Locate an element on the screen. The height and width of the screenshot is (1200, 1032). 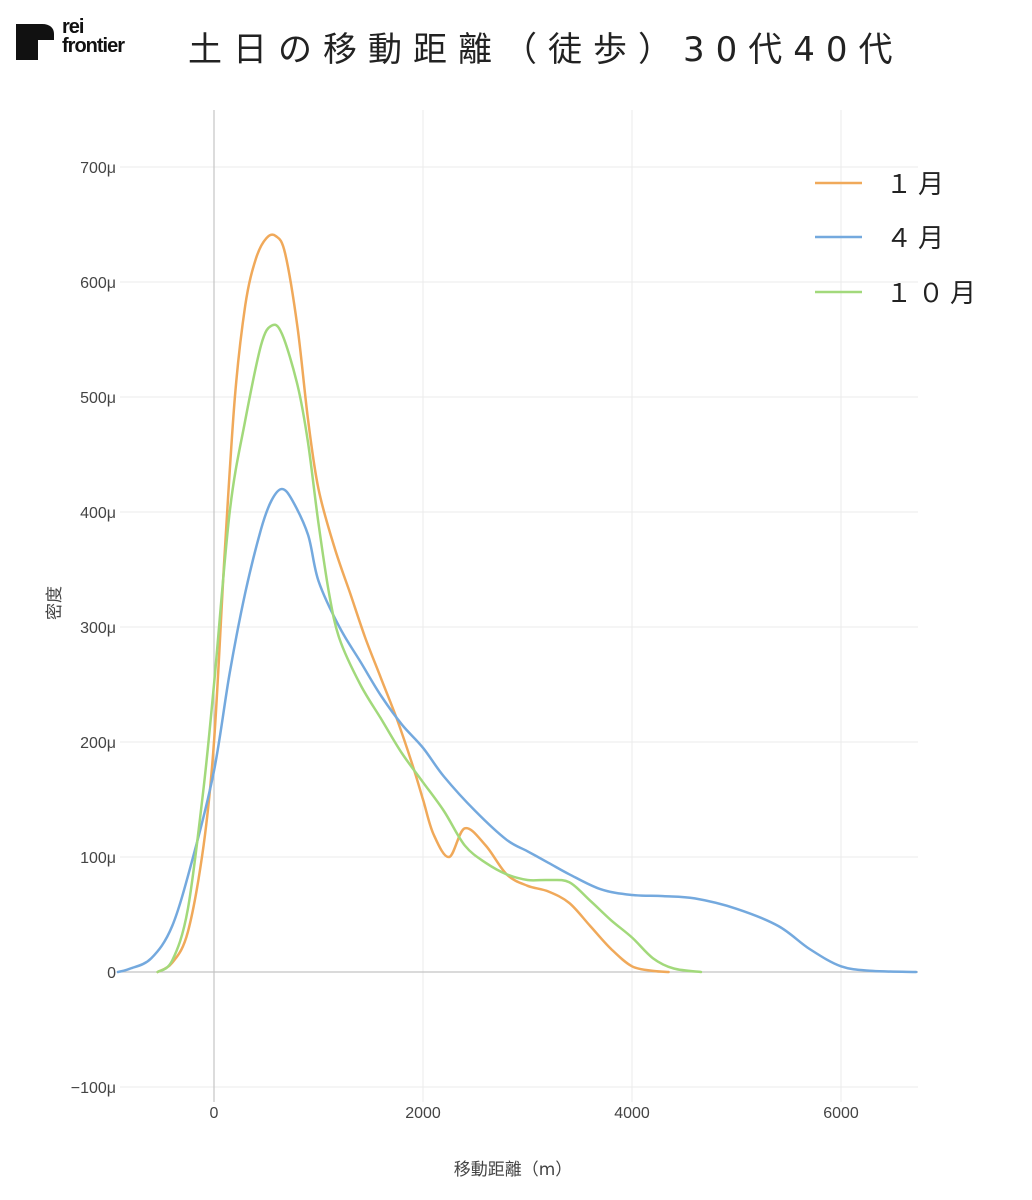
logo-text: rei frontier is located at coordinates (93, 36).